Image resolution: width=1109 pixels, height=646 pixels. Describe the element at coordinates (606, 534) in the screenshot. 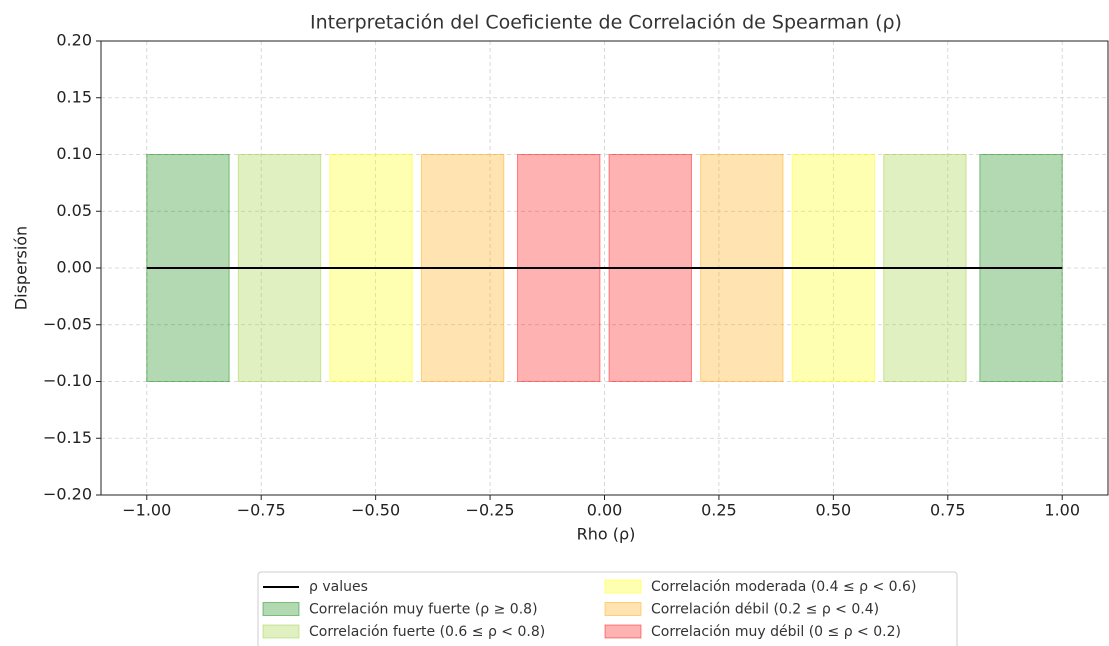

I see `x-axis-label: Rho (ρ)` at that location.